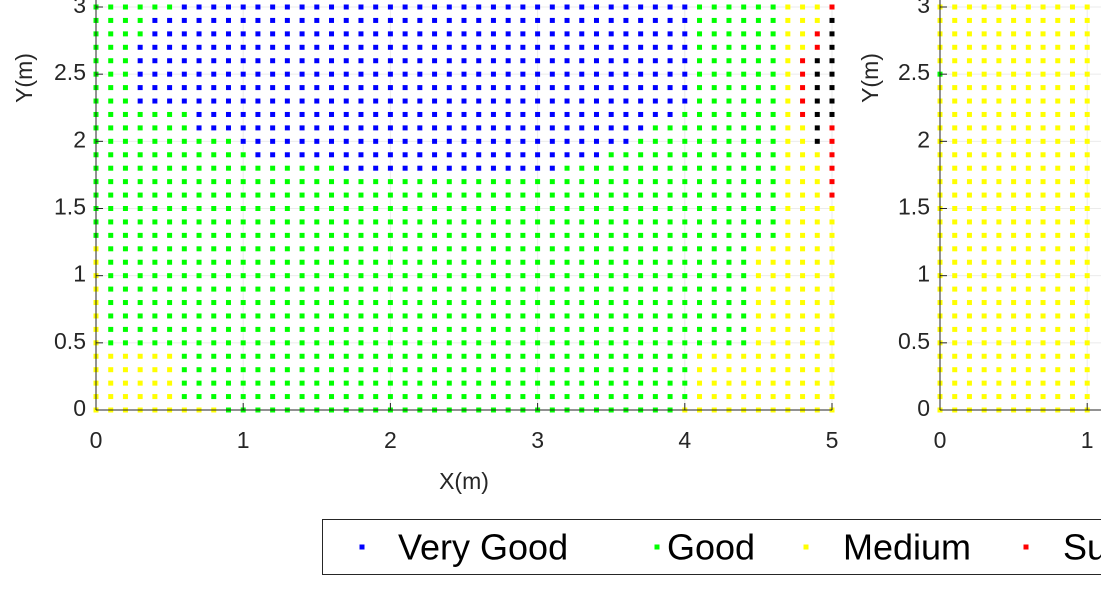 The height and width of the screenshot is (590, 1101). Describe the element at coordinates (832, 440) in the screenshot. I see `x-tick-label: 5` at that location.